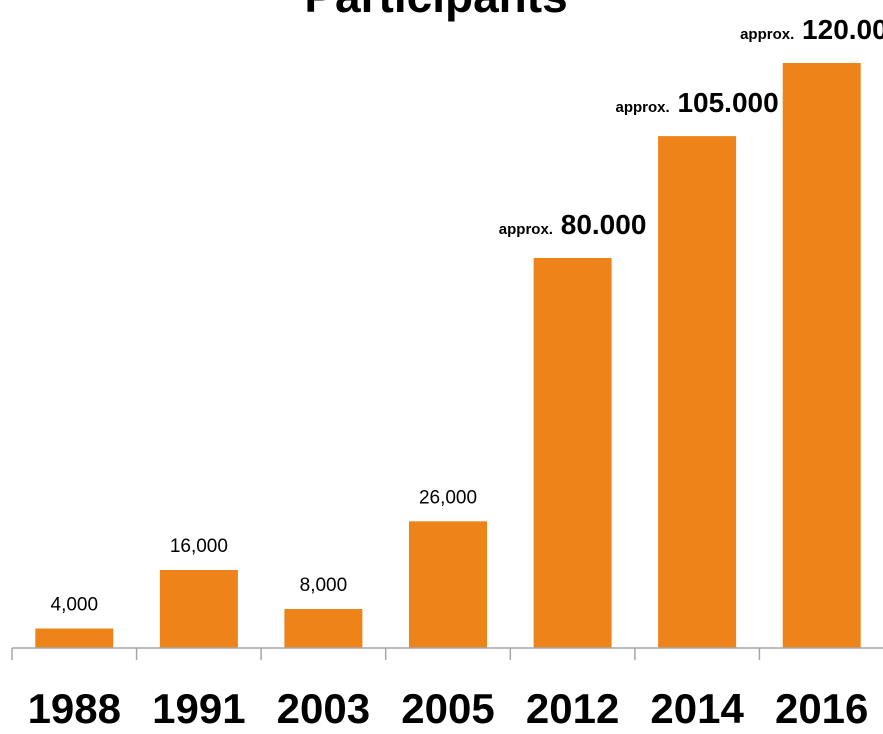  I want to click on bar-2005, so click(448, 585).